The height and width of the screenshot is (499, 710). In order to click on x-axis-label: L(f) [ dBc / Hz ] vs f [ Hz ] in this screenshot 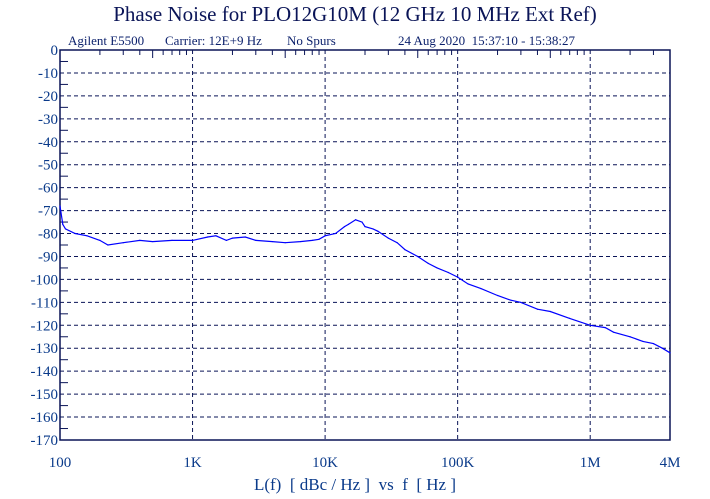, I will do `click(355, 484)`.